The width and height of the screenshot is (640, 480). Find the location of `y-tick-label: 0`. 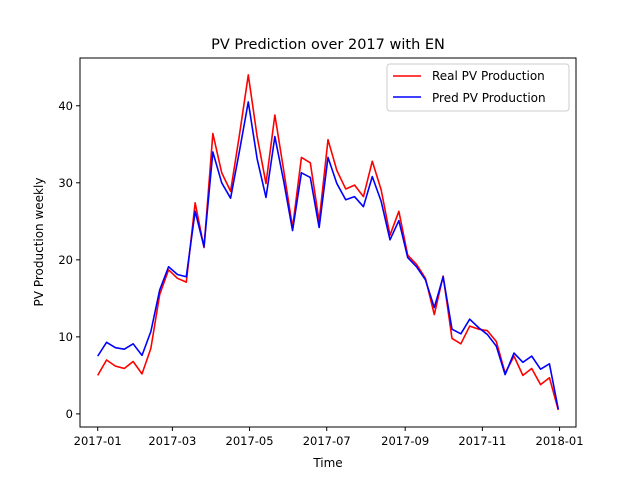

y-tick-label: 0 is located at coordinates (69, 414).